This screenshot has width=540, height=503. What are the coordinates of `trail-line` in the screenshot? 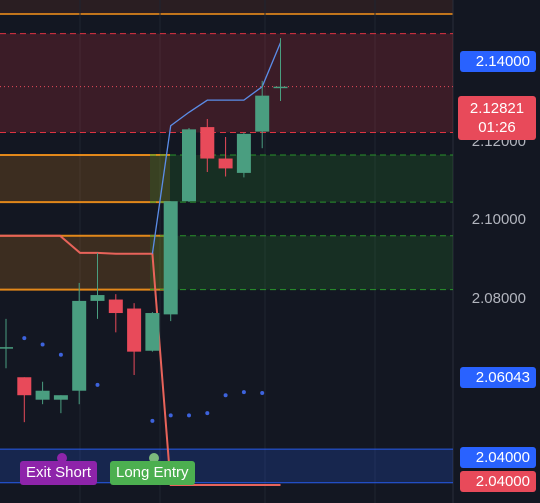 It's located at (216, 148).